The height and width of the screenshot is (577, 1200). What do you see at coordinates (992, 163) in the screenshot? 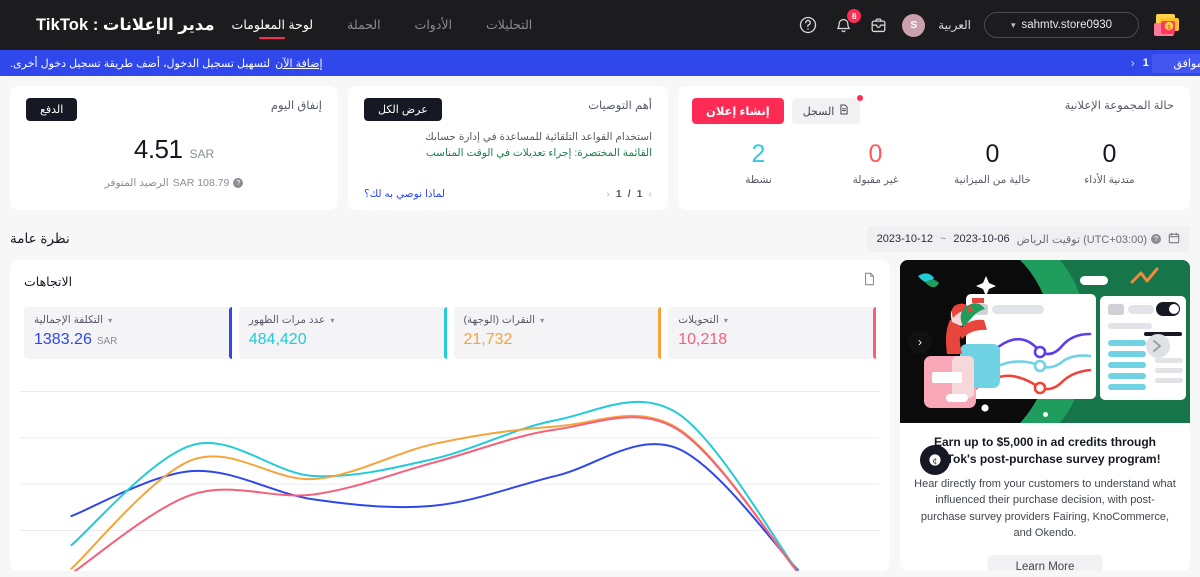
I see `status-stat-out-of-budget: 0 خالية من الميزانية` at bounding box center [992, 163].